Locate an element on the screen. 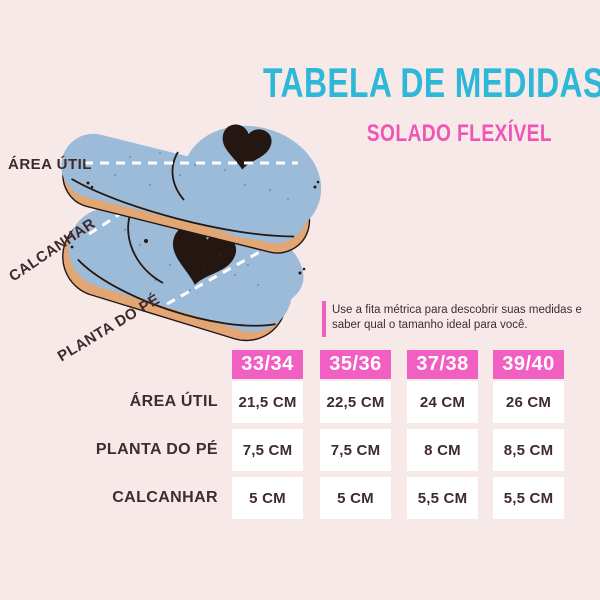 This screenshot has height=600, width=600. note-text-line2: saber qual o tamanho ideal para você. is located at coordinates (430, 325).